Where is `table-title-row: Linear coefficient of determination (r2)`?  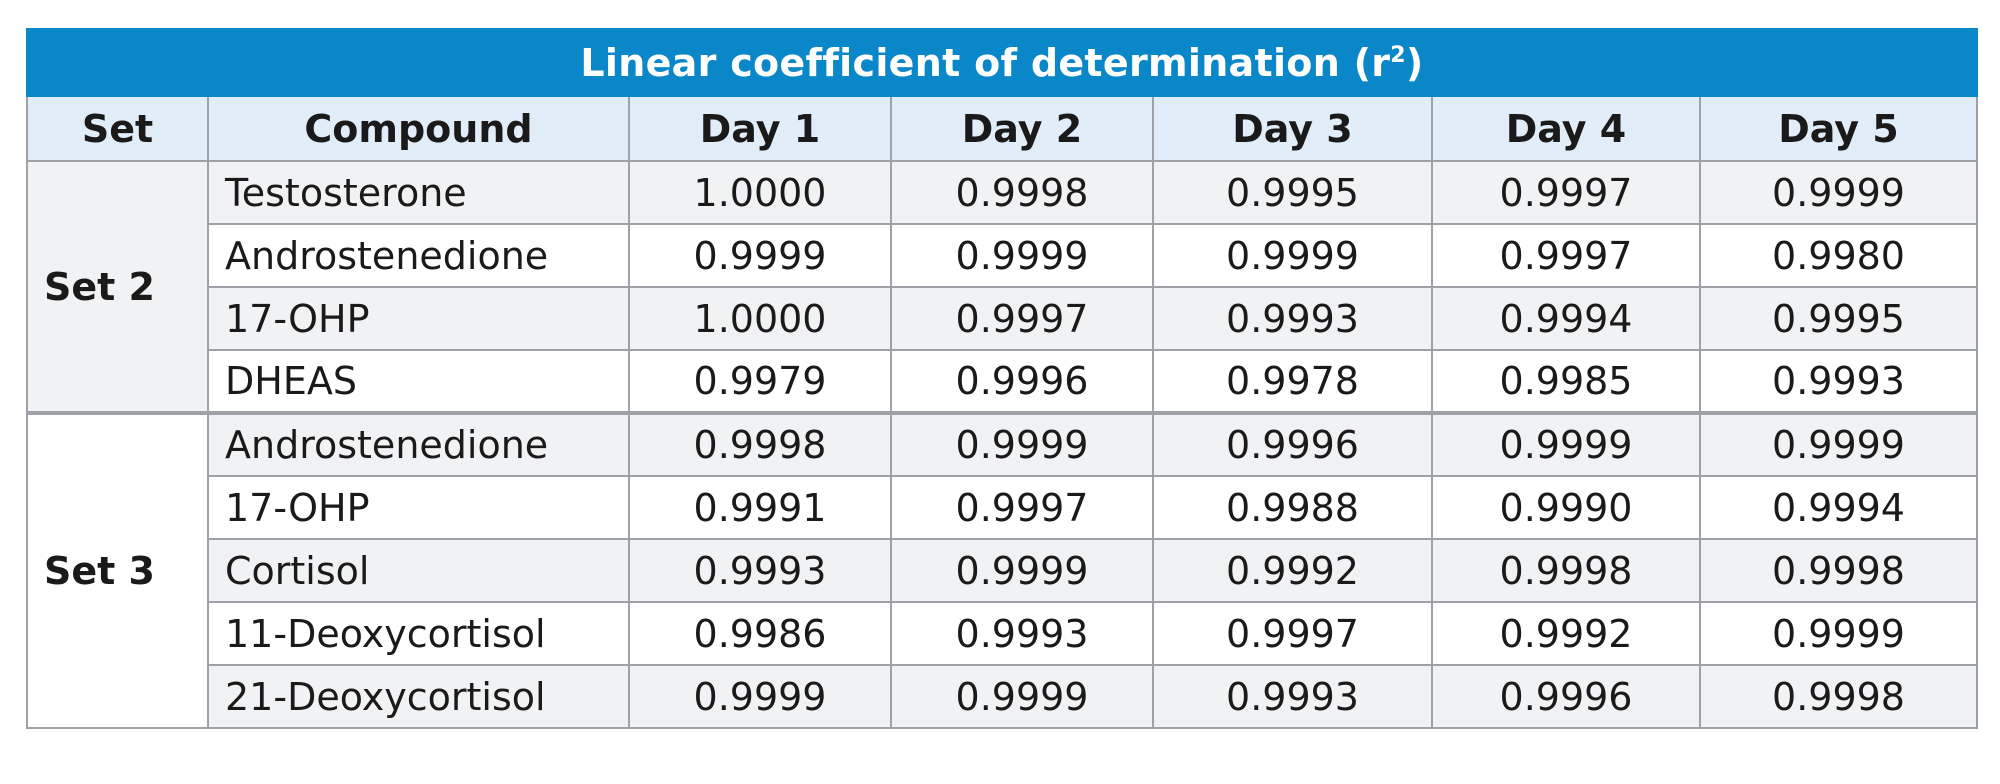 table-title-row: Linear coefficient of determination (r2) is located at coordinates (1002, 62).